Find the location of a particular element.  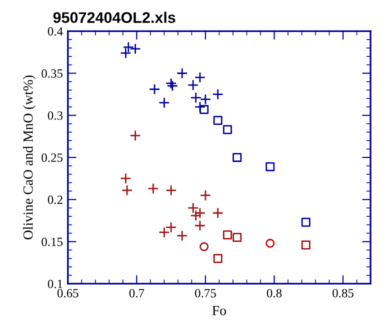

chart-title: 95072404OL2.xls is located at coordinates (114, 17).